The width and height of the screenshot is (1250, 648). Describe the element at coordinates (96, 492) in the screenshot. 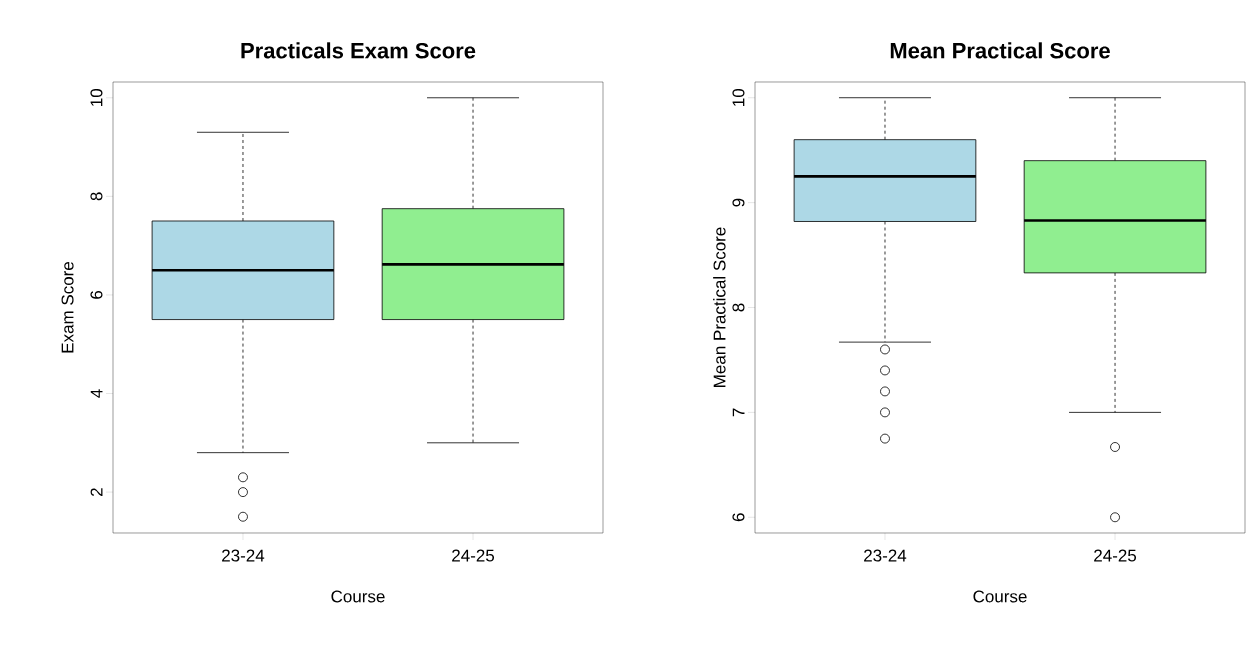

I see `y-tick-label: 2` at that location.